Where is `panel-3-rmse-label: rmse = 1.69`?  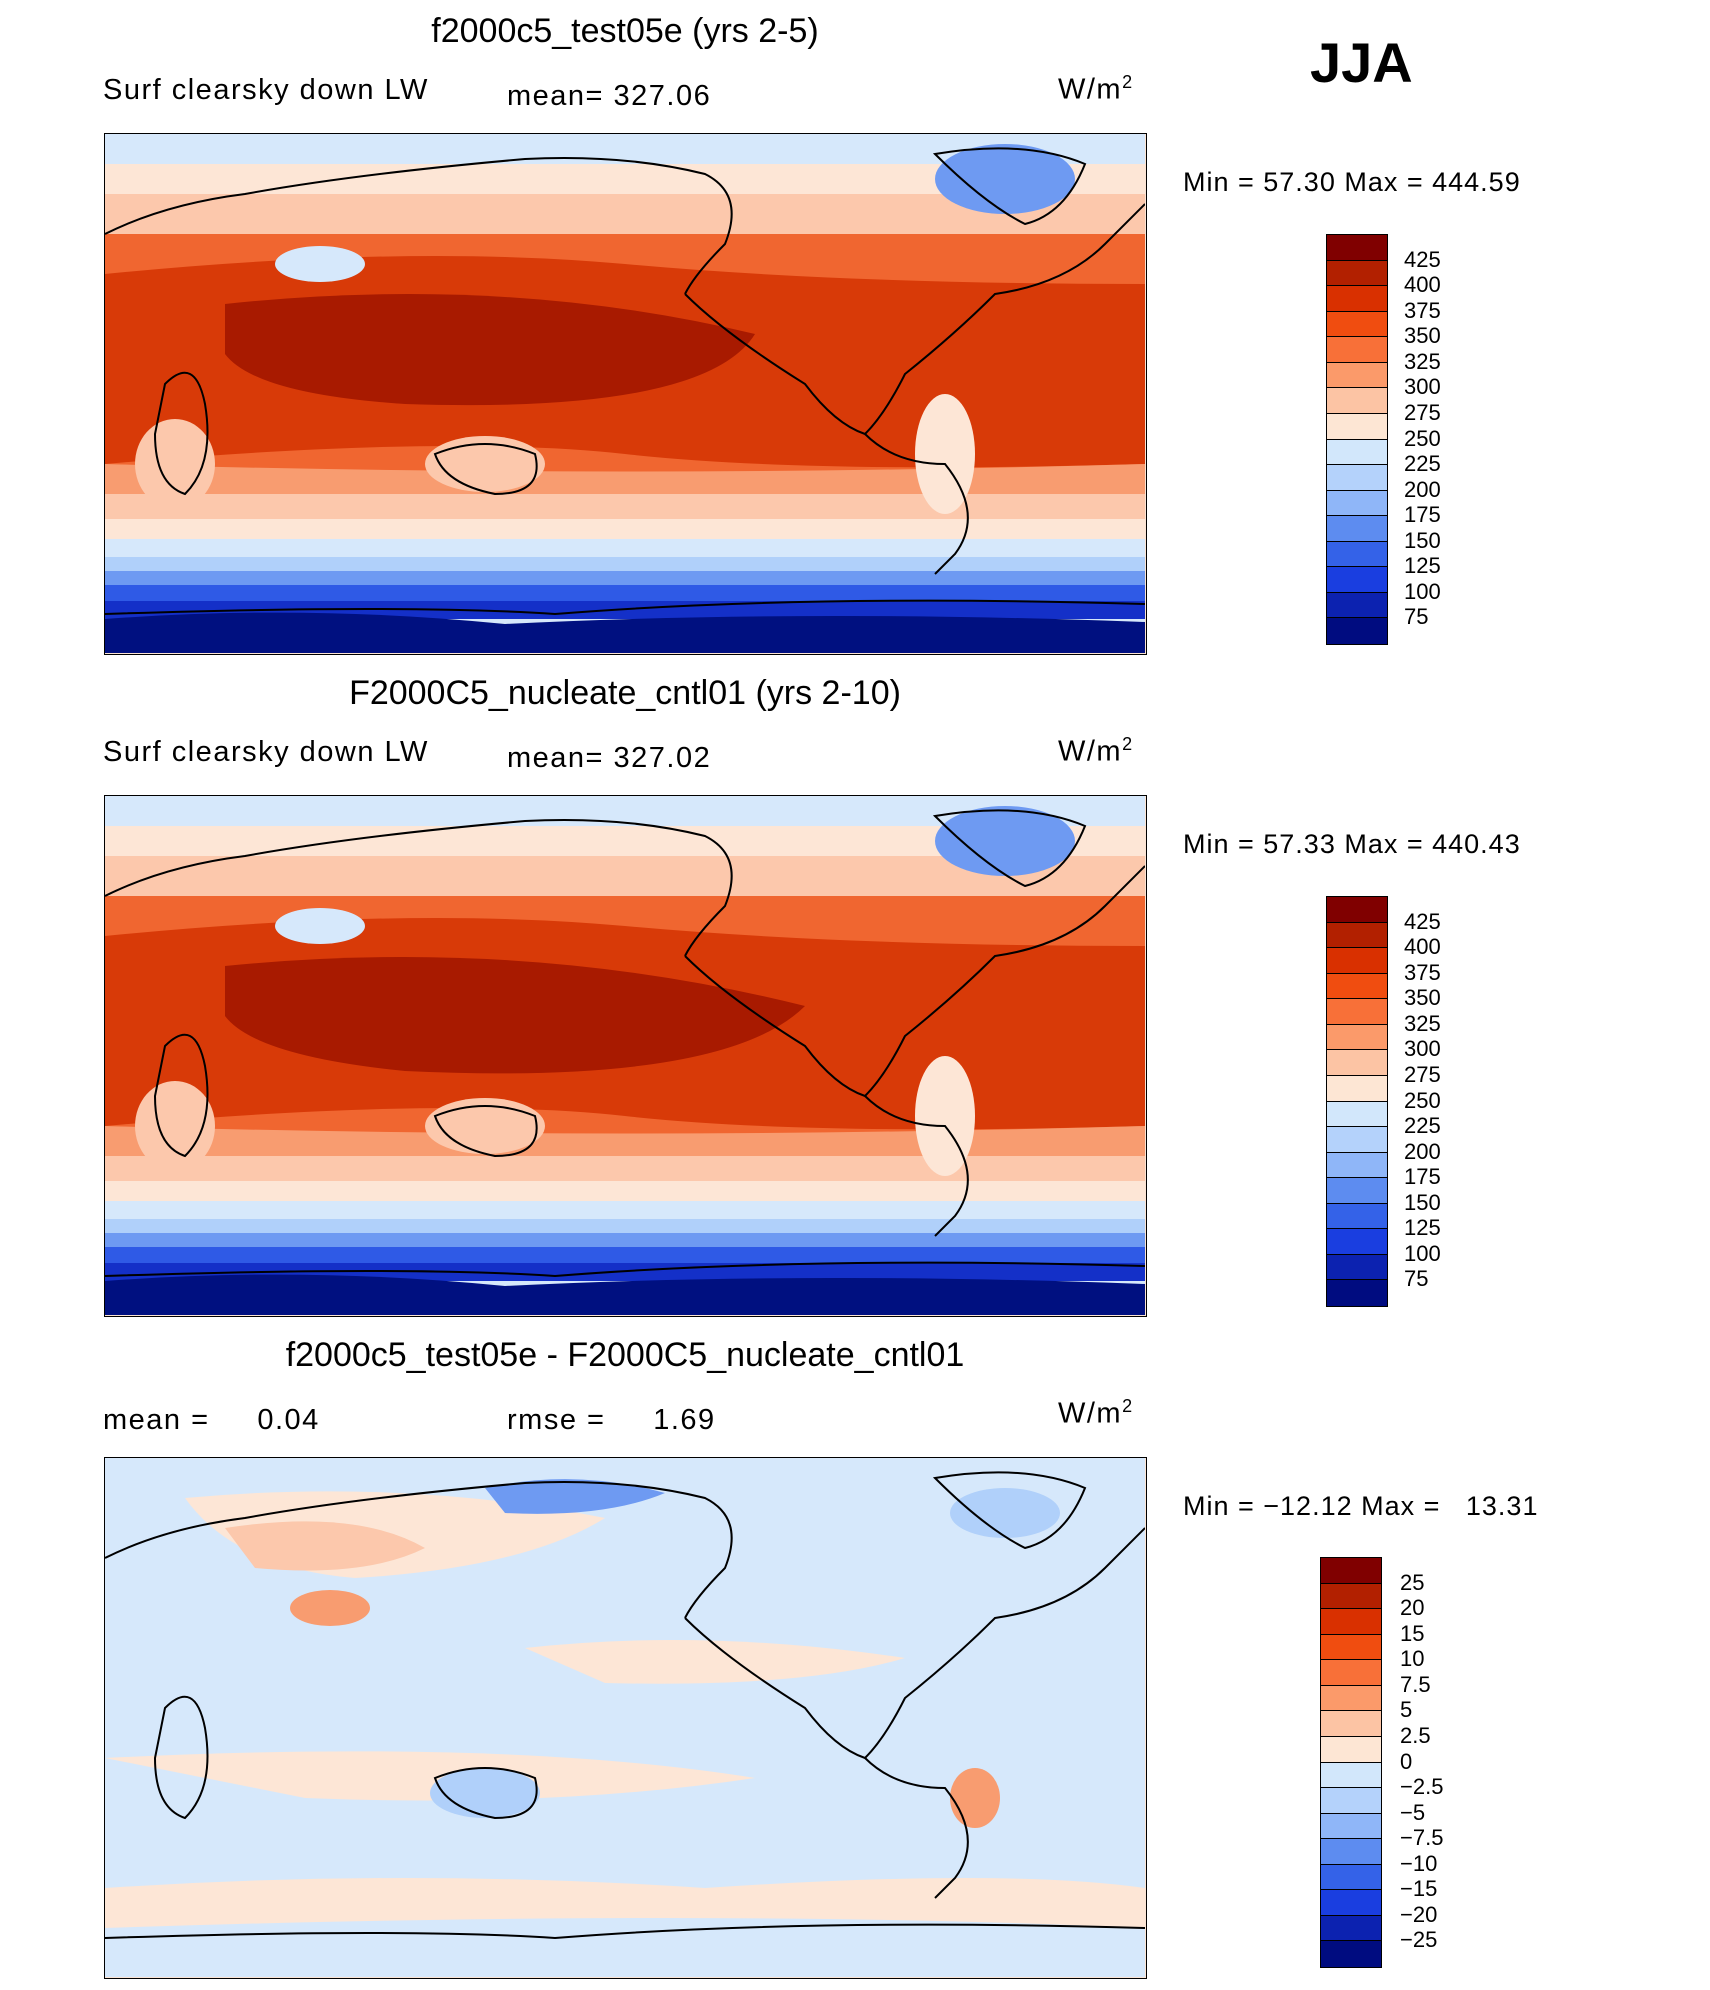
panel-3-rmse-label: rmse = 1.69 is located at coordinates (611, 1420).